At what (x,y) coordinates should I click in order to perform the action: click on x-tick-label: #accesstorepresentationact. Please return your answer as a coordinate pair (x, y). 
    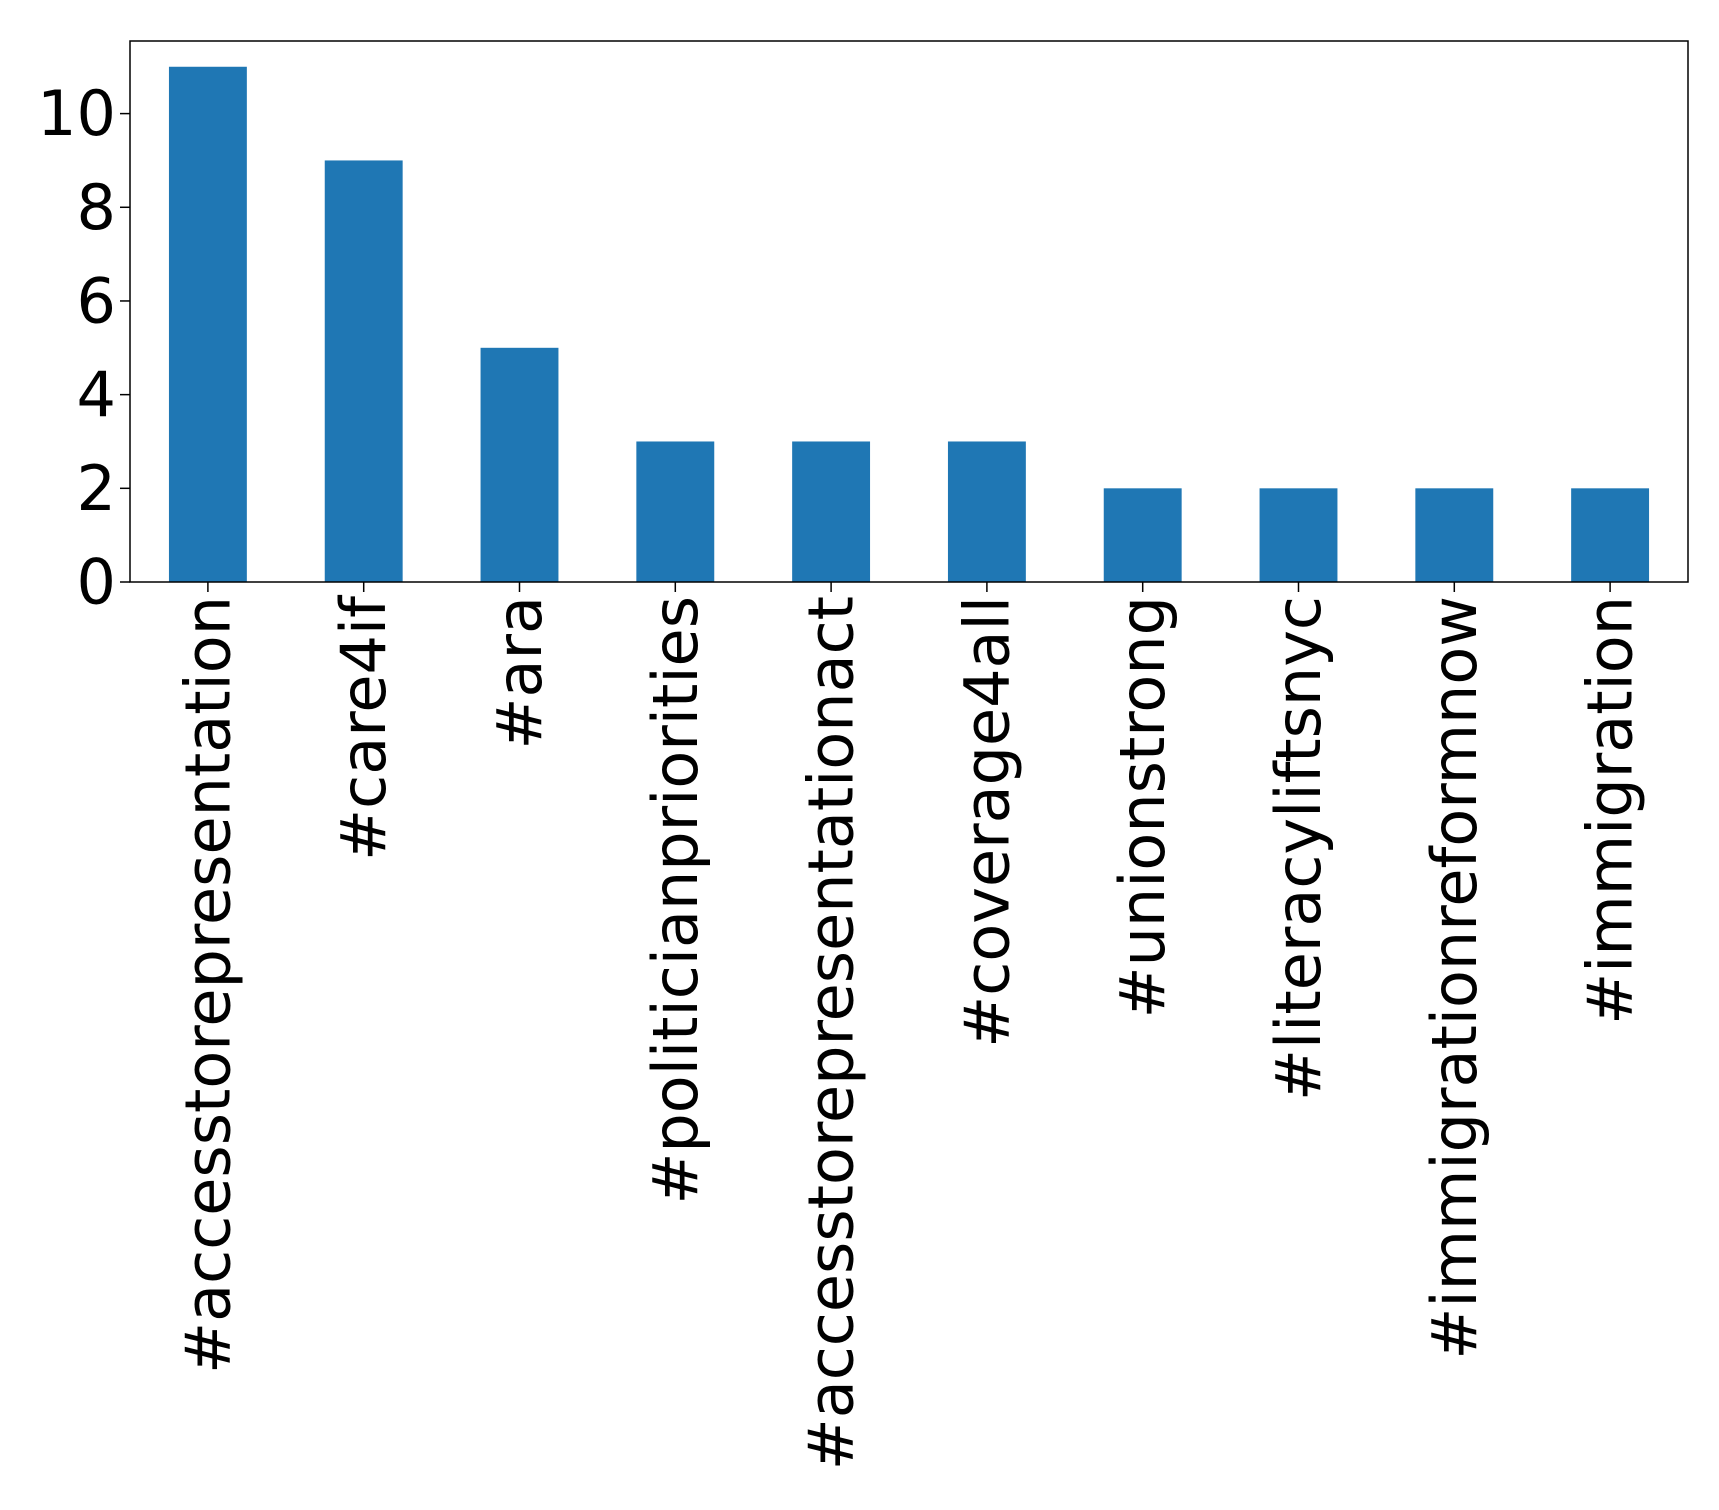
    Looking at the image, I should click on (831, 1033).